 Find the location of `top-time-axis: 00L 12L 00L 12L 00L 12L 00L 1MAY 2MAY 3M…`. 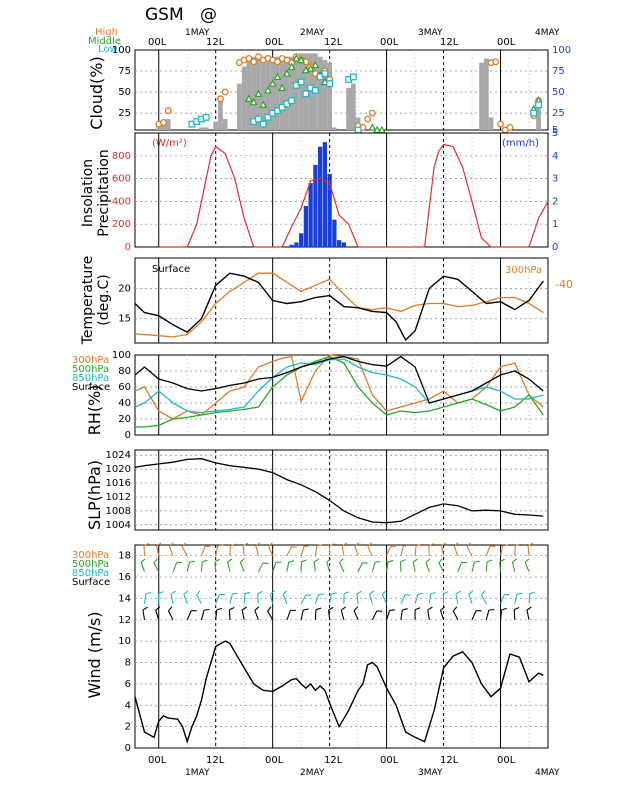

top-time-axis: 00L 12L 00L 12L 00L 12L 00L 1MAY 2MAY 3M… is located at coordinates (354, 38).